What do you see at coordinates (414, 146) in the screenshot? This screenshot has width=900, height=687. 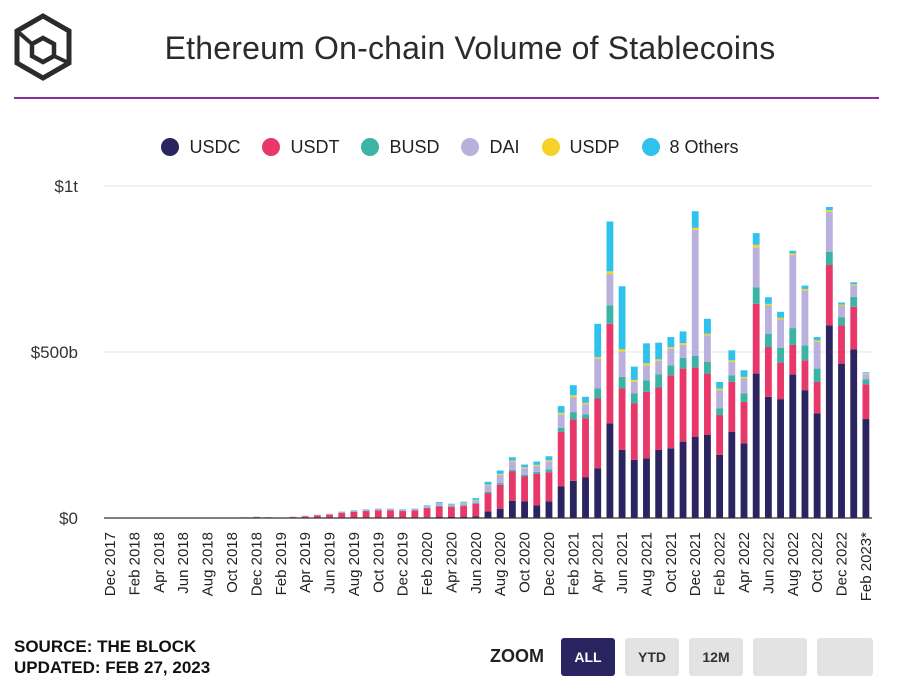 I see `legend-label: BUSD` at bounding box center [414, 146].